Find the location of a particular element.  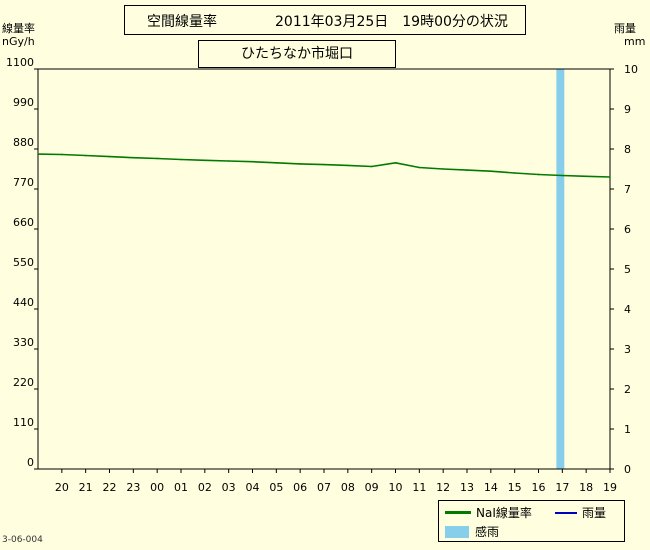

y-left-tick-label-1: 110 is located at coordinates (23, 422).